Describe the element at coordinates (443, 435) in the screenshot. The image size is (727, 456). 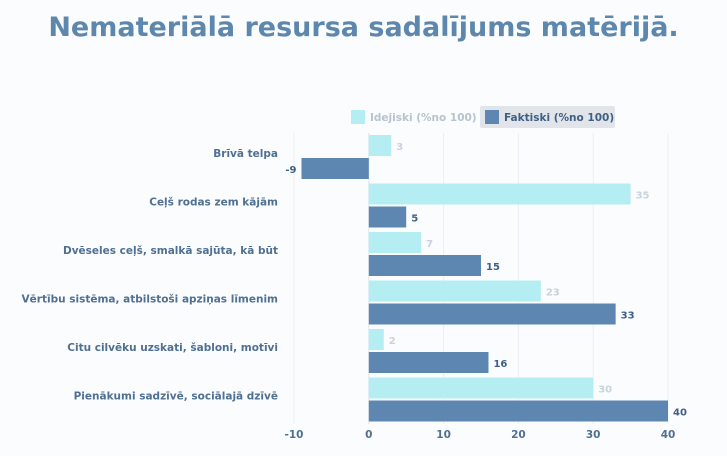
I see `x-tick-label: 10` at that location.